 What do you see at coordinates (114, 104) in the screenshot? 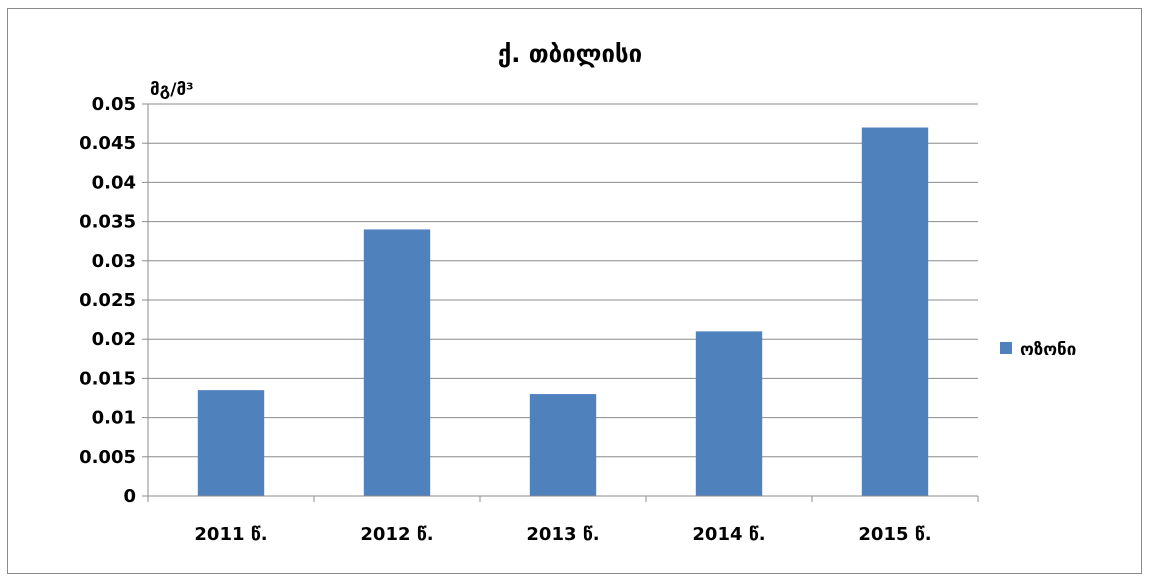
I see `y-tick-label: 0.05` at bounding box center [114, 104].